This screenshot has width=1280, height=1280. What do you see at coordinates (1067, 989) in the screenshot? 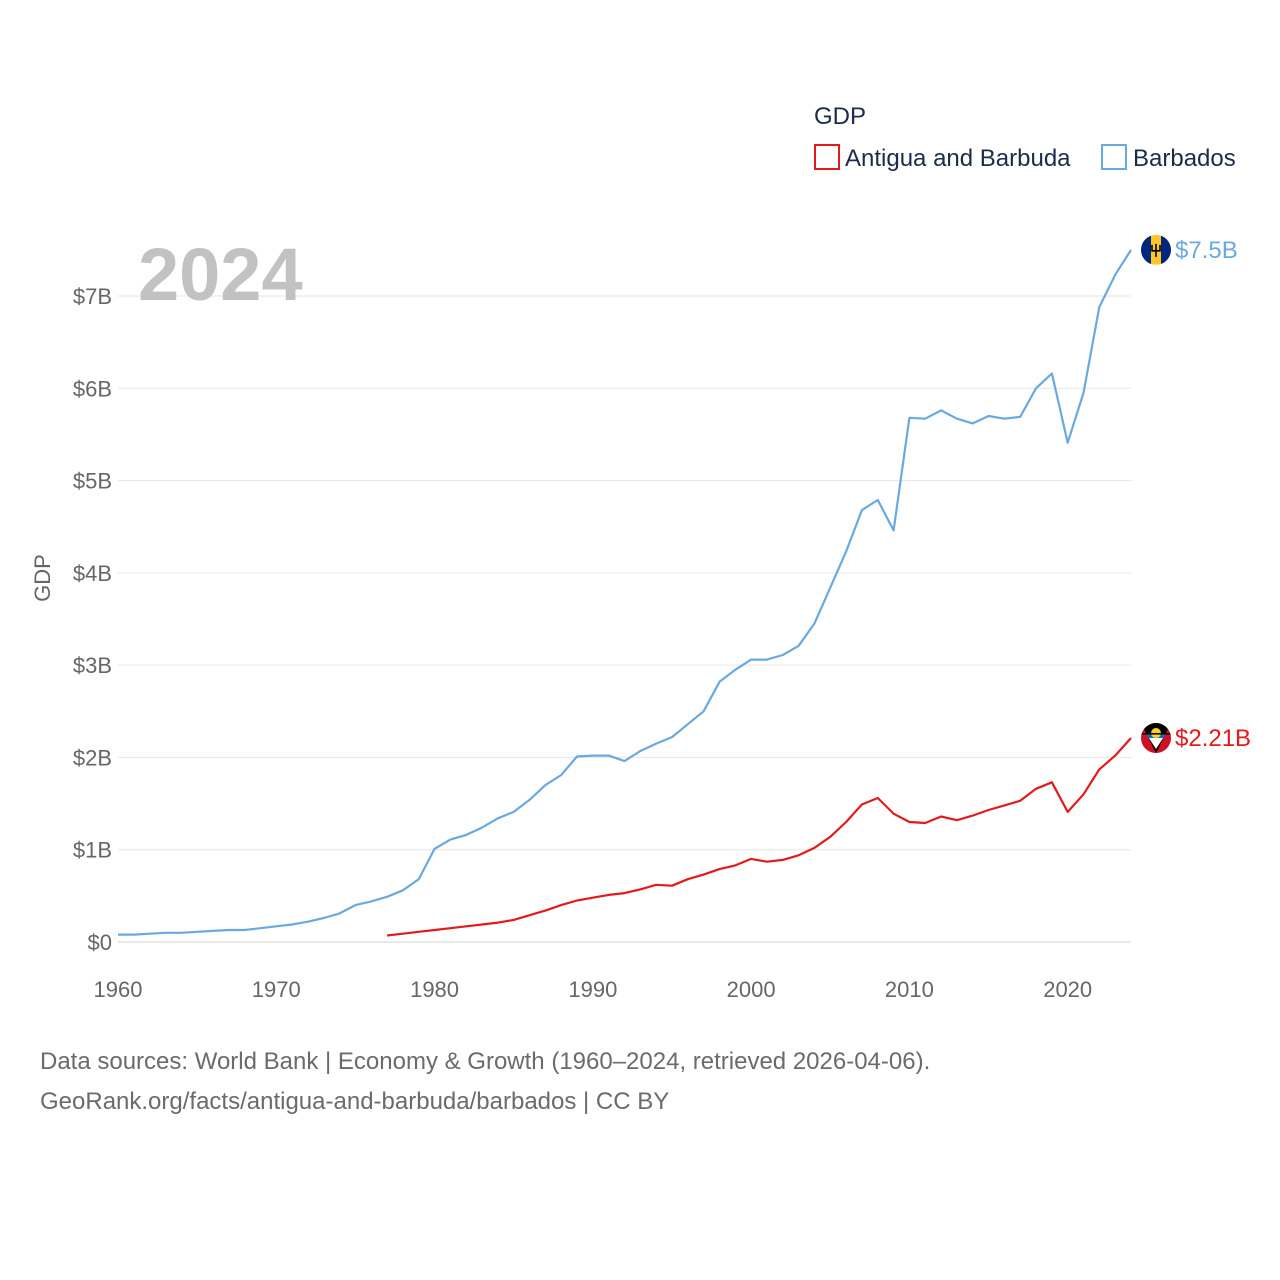
I see `x-tick-label: 2020` at bounding box center [1067, 989].